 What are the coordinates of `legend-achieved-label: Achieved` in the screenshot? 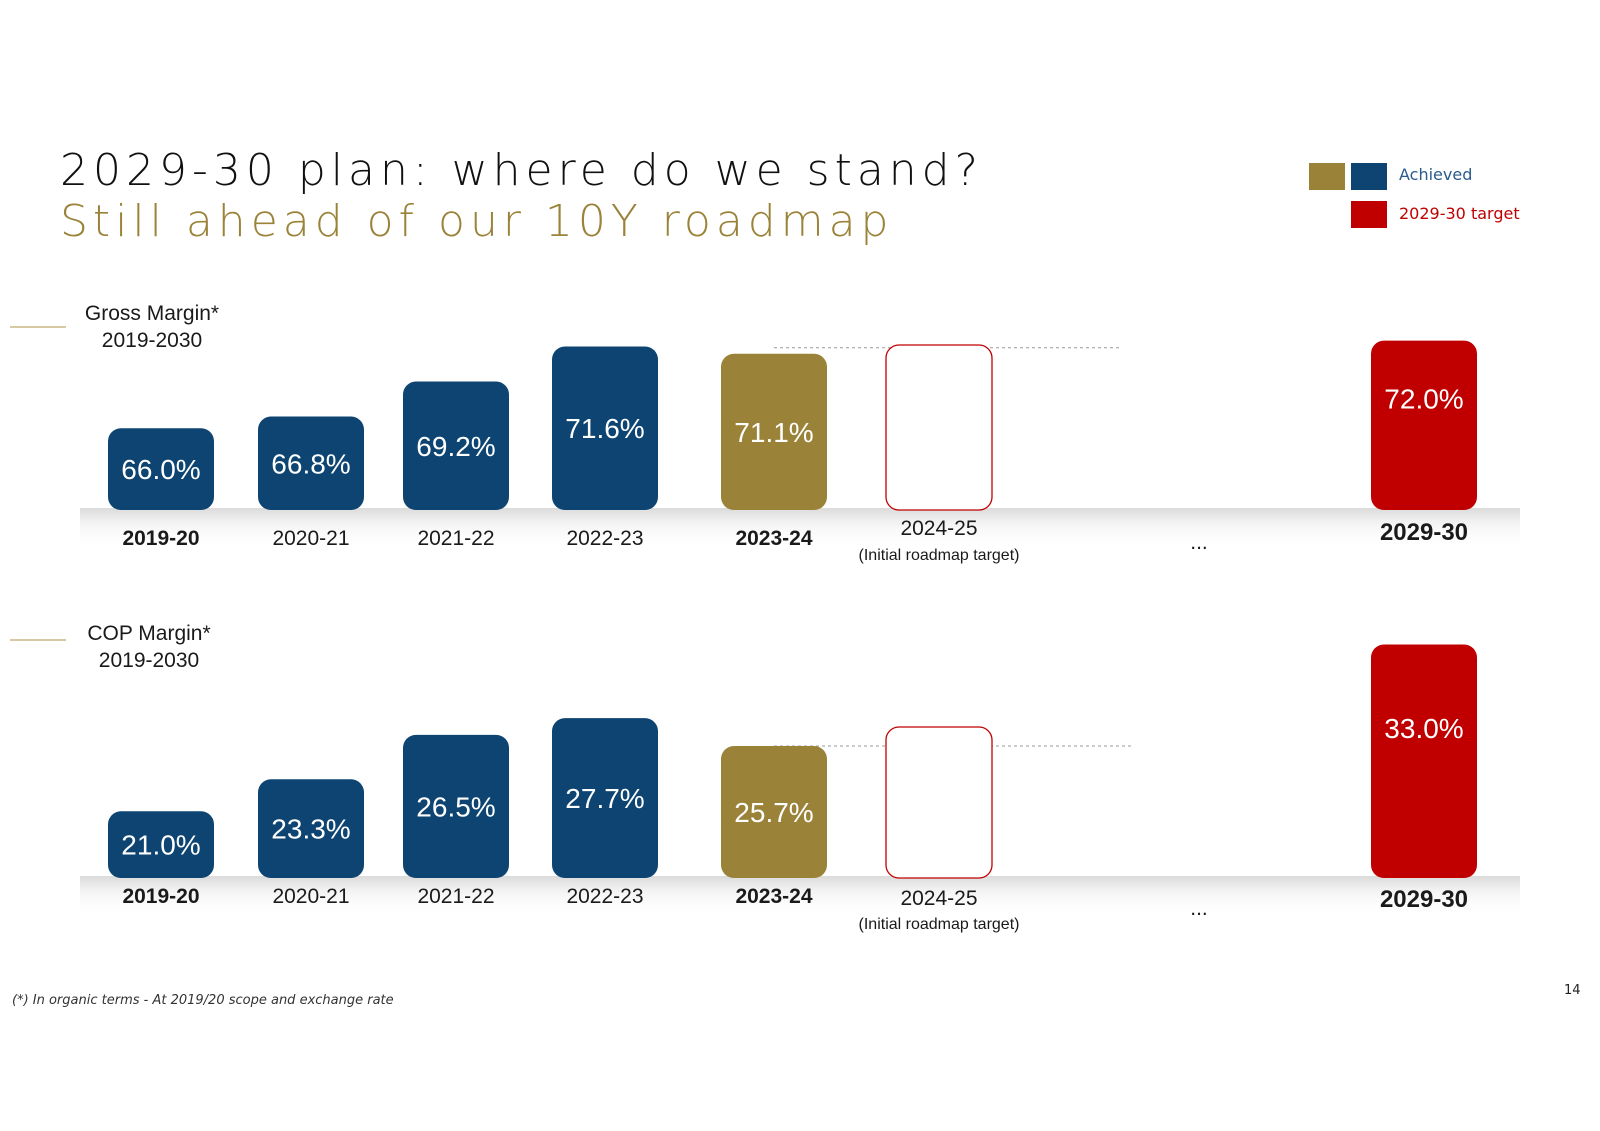 It's located at (1436, 174).